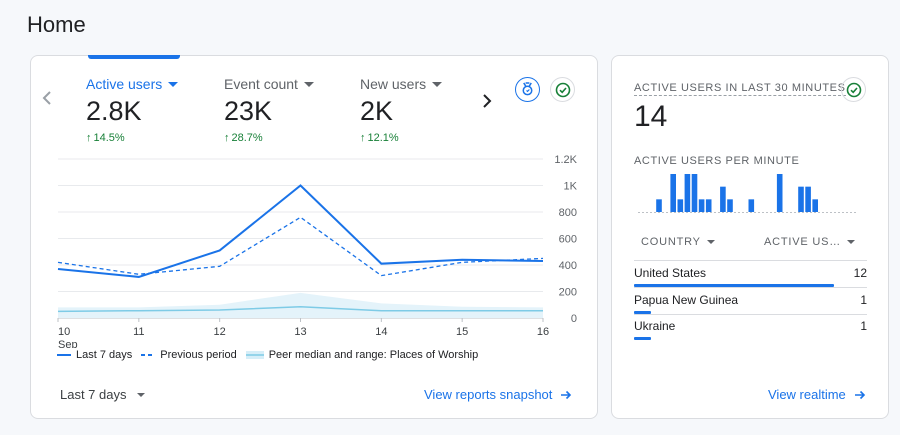  What do you see at coordinates (47, 100) in the screenshot?
I see `chevron-left-icon` at bounding box center [47, 100].